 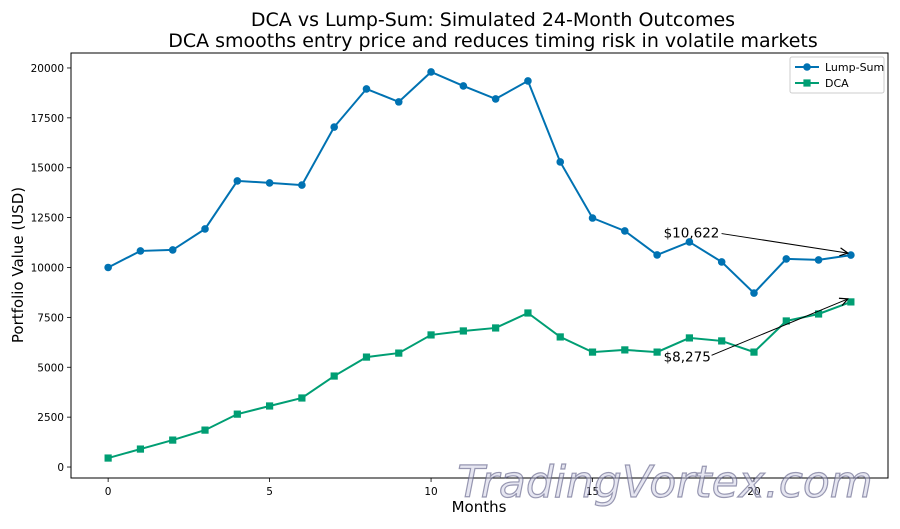 I want to click on x-tick-label: 5, so click(x=269, y=492).